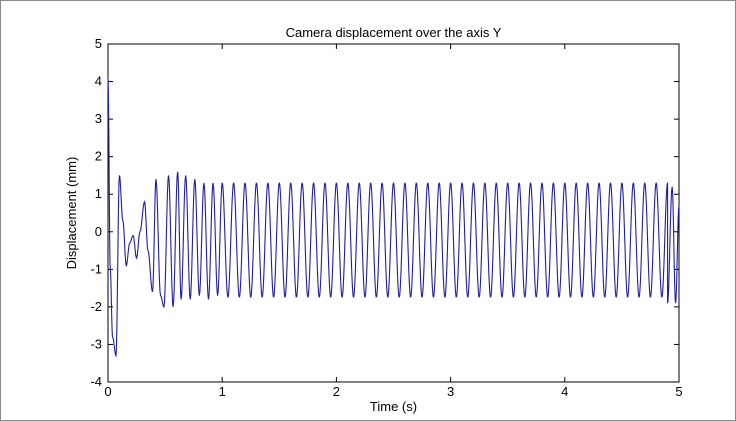 The image size is (736, 421). What do you see at coordinates (96, 268) in the screenshot?
I see `y-tick-label: -1` at bounding box center [96, 268].